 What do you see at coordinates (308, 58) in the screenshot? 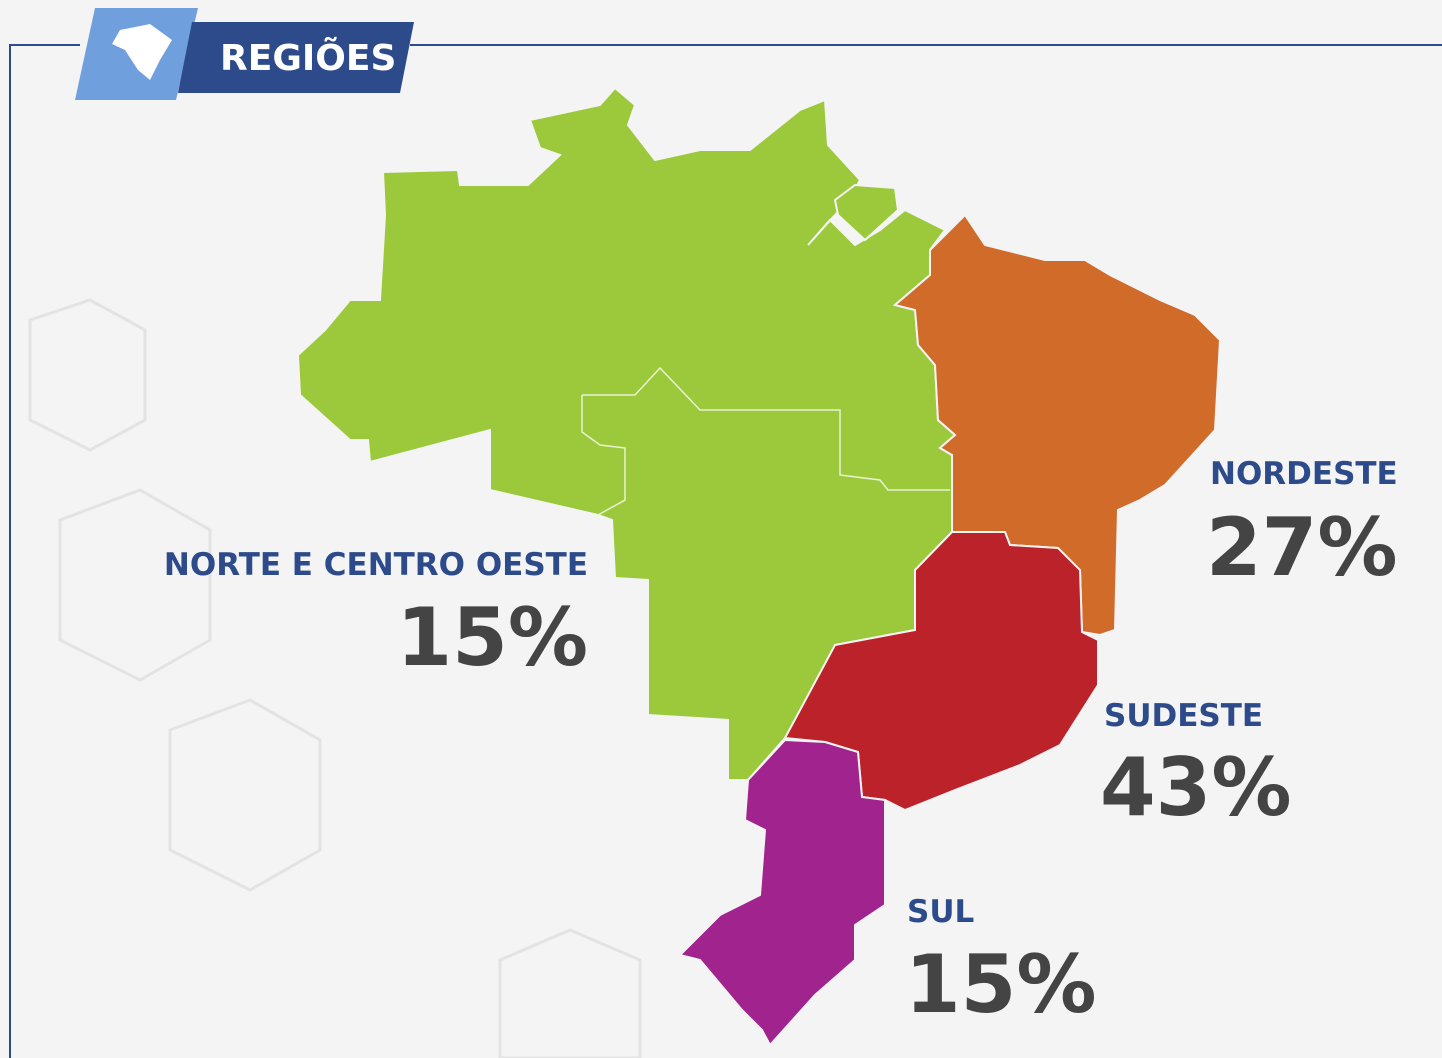
I see `header-title: REGIÕES` at bounding box center [308, 58].